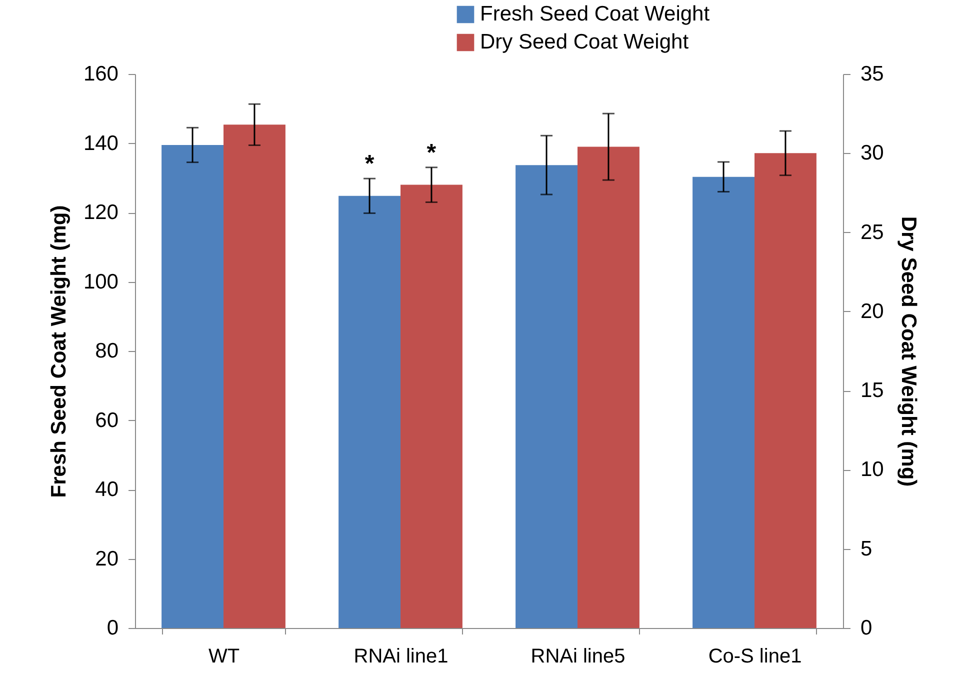  What do you see at coordinates (100, 282) in the screenshot?
I see `y-tick-label: 100` at bounding box center [100, 282].